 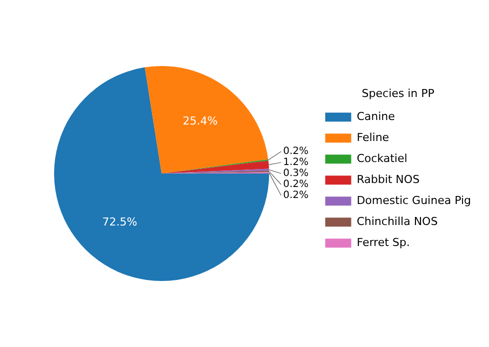 What do you see at coordinates (398, 93) in the screenshot?
I see `legend-title: Species in PP` at bounding box center [398, 93].